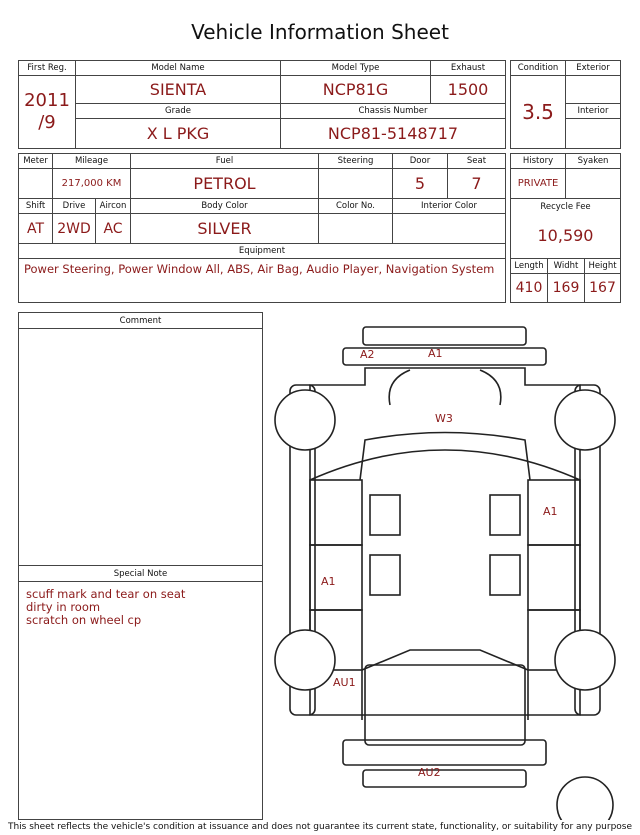  I want to click on label: Model Name, so click(178, 68).